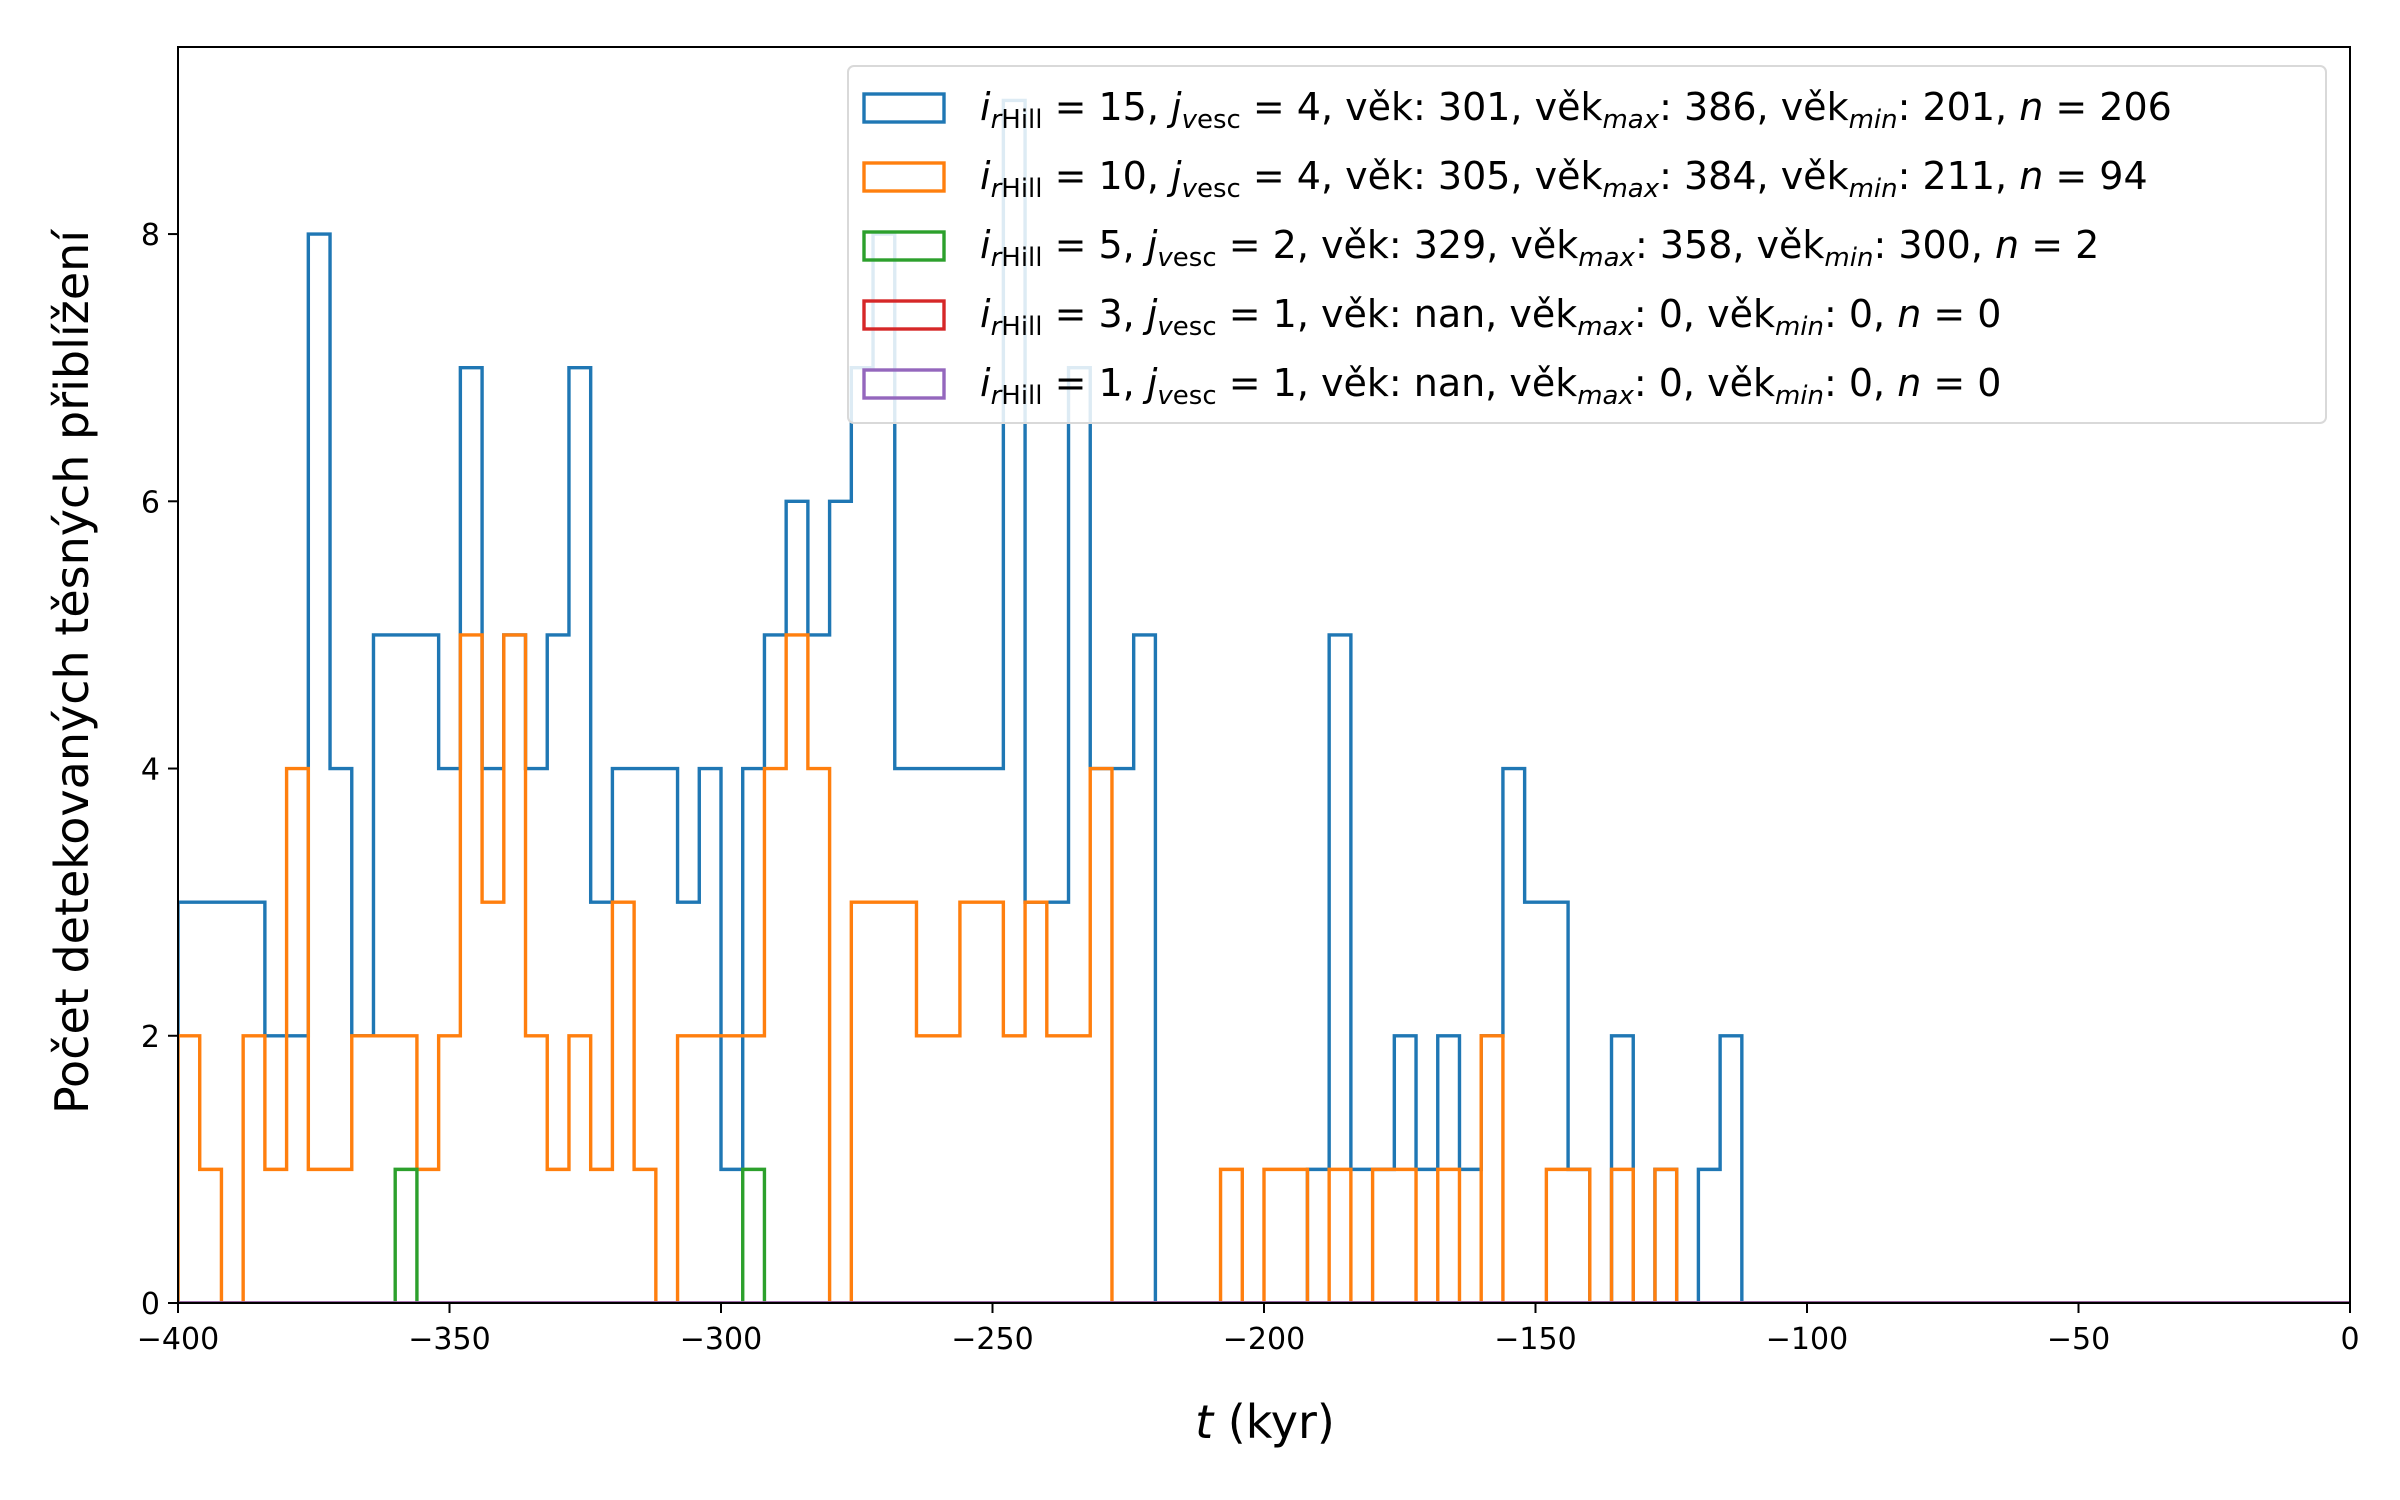 The width and height of the screenshot is (2400, 1500). Describe the element at coordinates (1107, 176) in the screenshot. I see `legend-ir-value: = 10,` at that location.